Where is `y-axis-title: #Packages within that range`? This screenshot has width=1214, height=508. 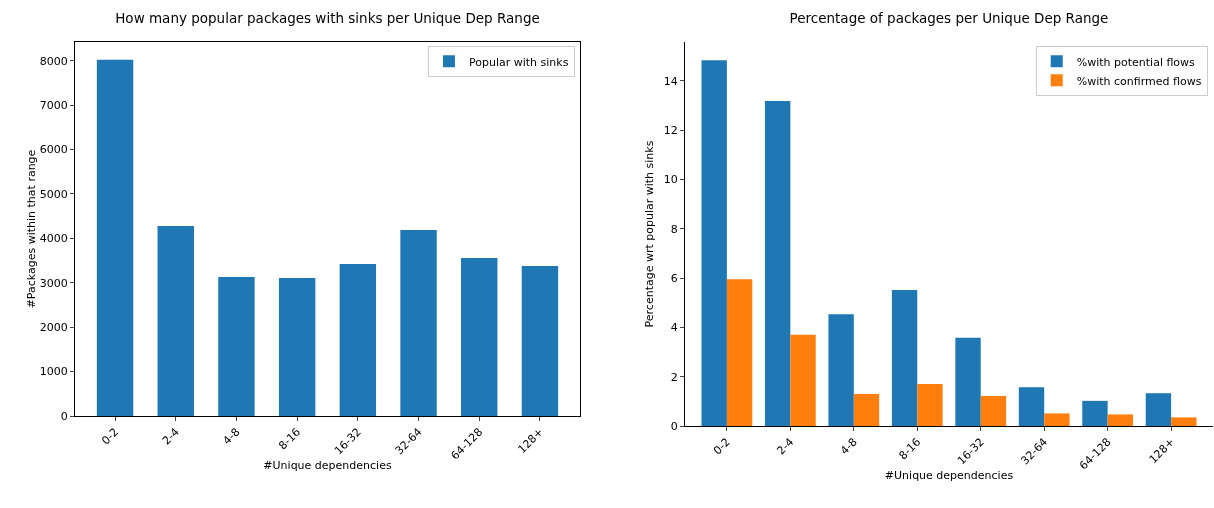
y-axis-title: #Packages within that range is located at coordinates (31, 229).